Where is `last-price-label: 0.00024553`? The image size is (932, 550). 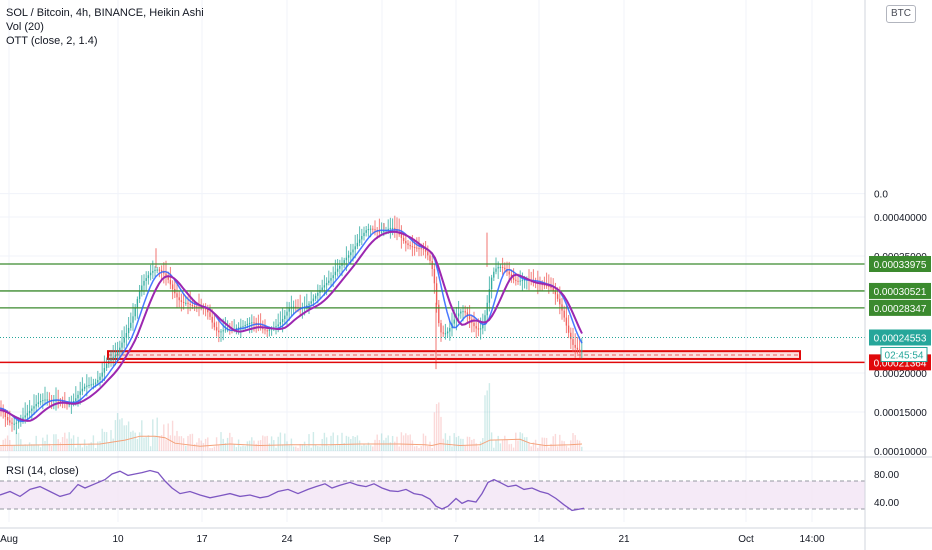
last-price-label: 0.00024553 is located at coordinates (900, 338).